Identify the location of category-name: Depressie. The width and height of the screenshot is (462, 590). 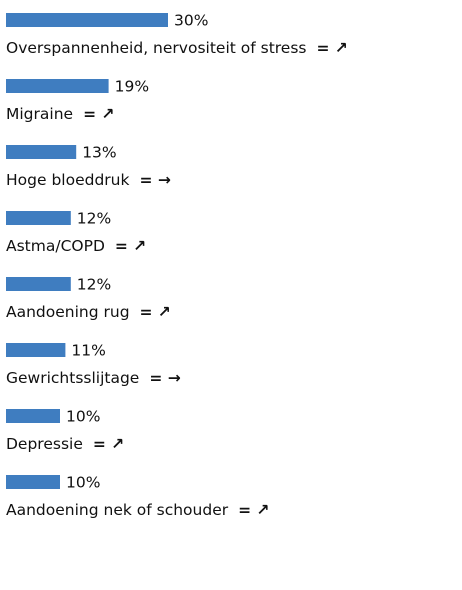
(44, 444).